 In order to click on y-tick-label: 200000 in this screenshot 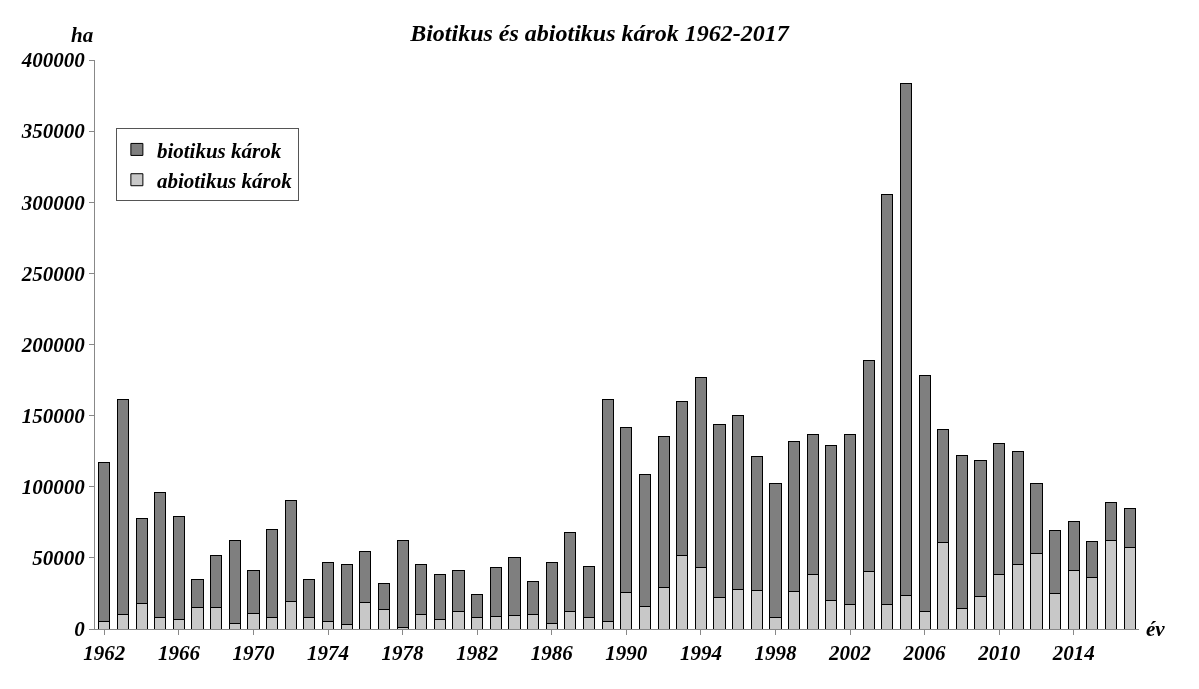, I will do `click(53, 344)`.